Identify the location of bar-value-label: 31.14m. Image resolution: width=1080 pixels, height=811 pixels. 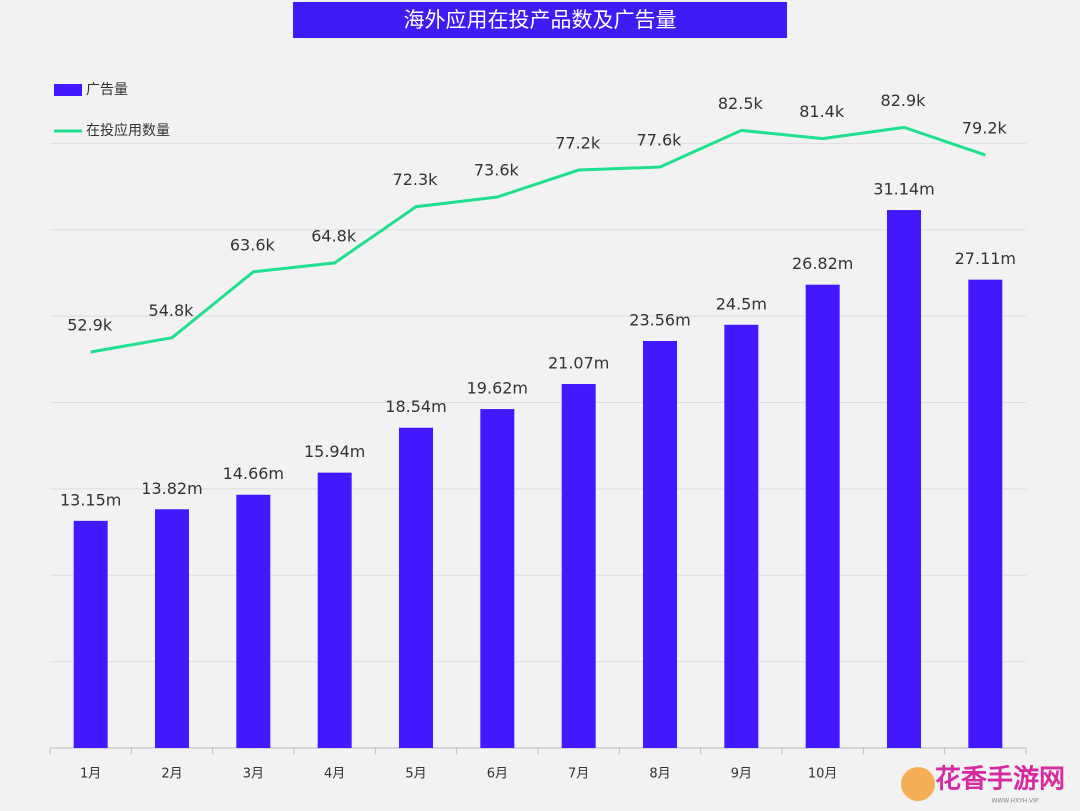
(903, 189).